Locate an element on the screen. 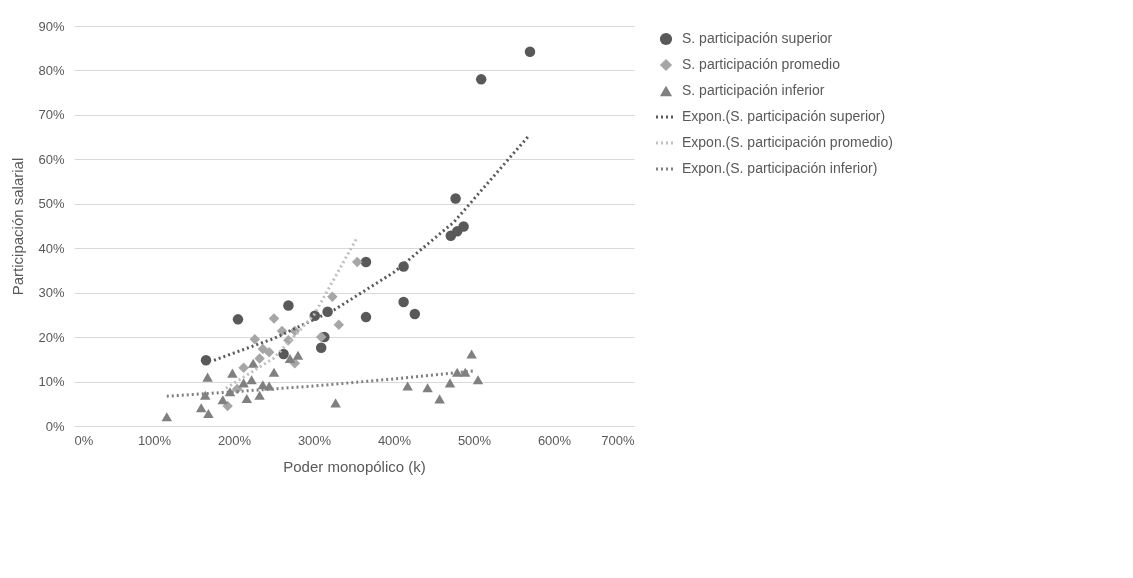  y-tick-label: 50% is located at coordinates (51, 204).